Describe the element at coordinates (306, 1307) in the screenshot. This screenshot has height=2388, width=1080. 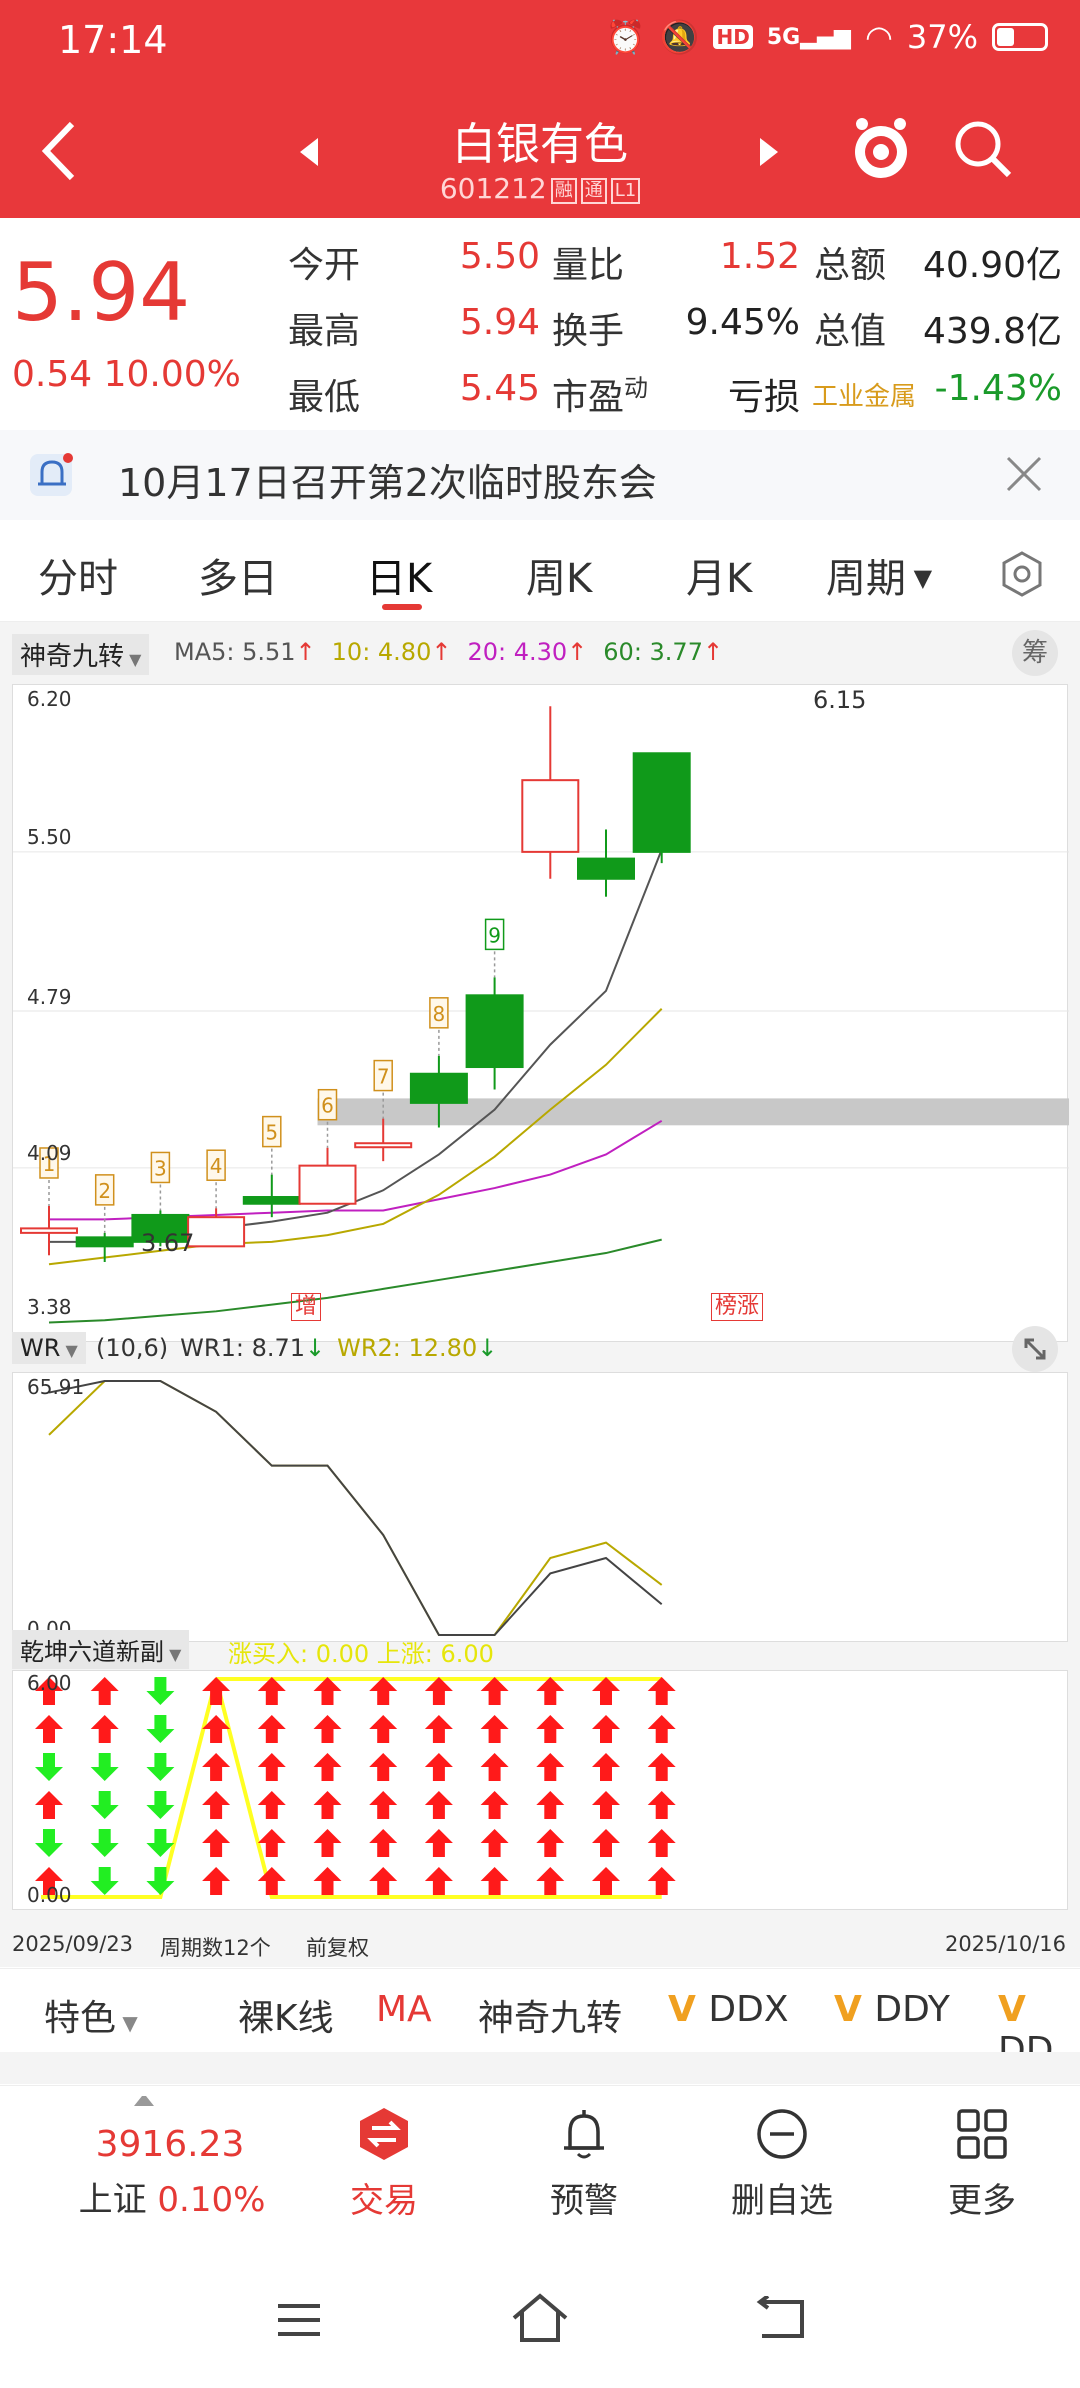
I see `marker-increase: 增` at that location.